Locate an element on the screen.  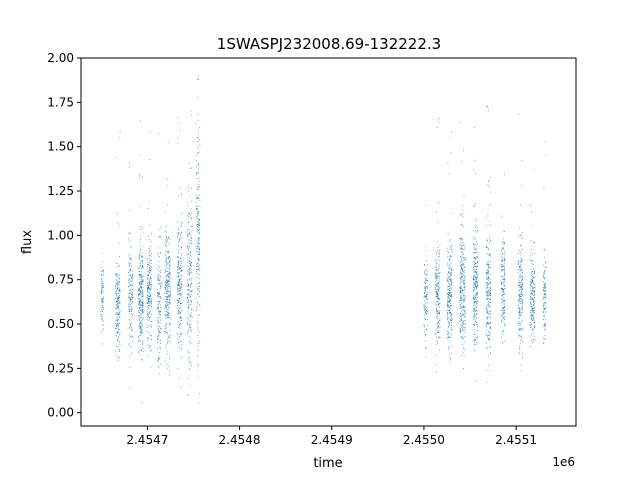
y-tick-label: 0.50 is located at coordinates (60, 324).